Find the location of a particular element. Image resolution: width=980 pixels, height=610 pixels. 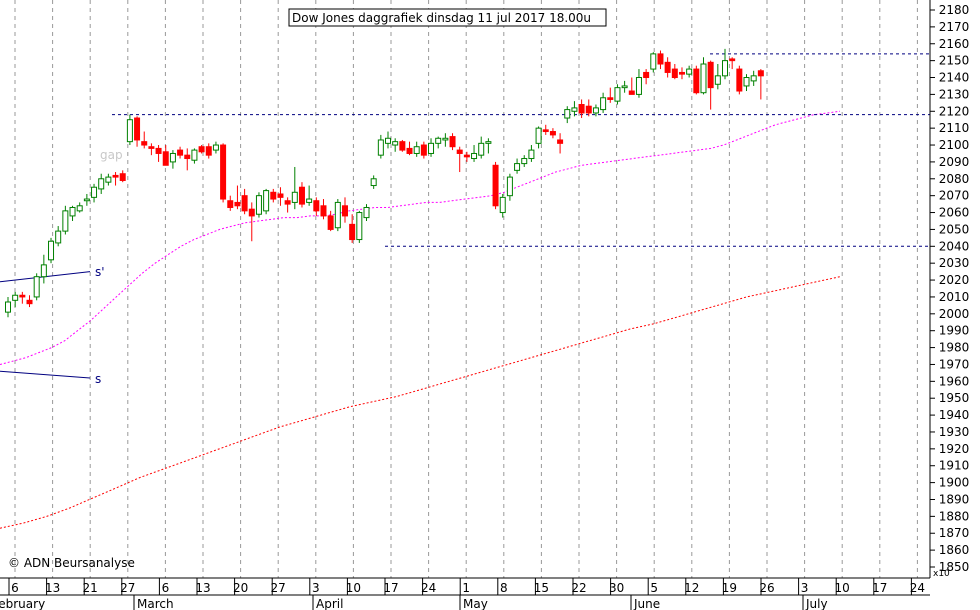

x-tick-label: 26 is located at coordinates (766, 588).